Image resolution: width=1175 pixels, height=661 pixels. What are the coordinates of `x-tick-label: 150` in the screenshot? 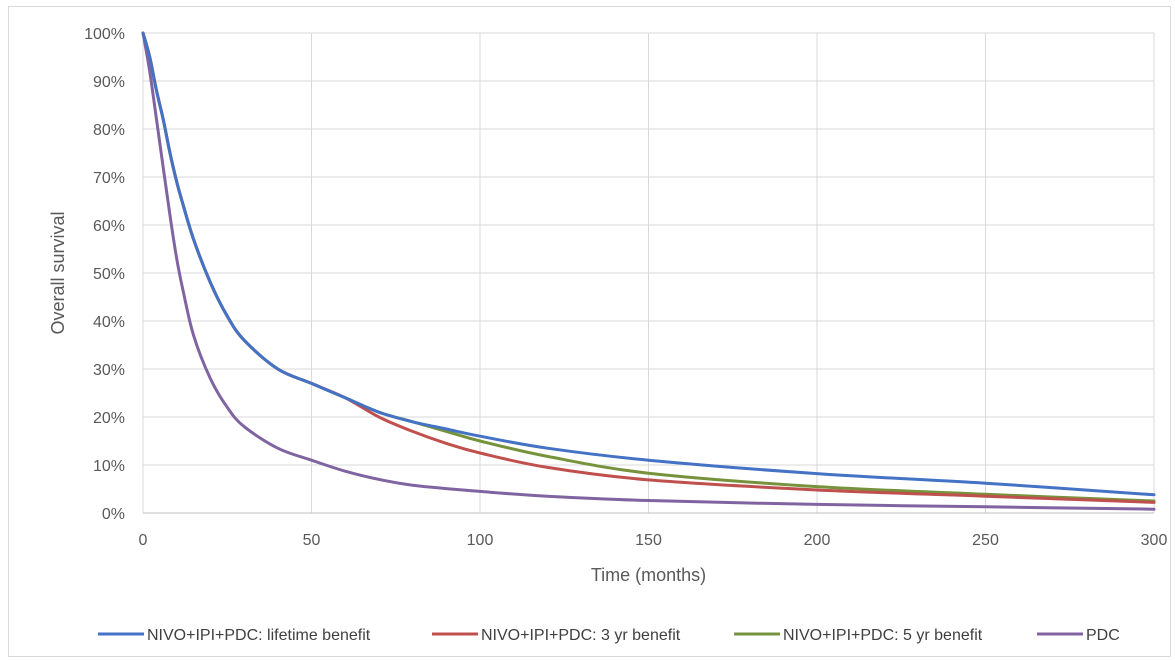 It's located at (648, 540).